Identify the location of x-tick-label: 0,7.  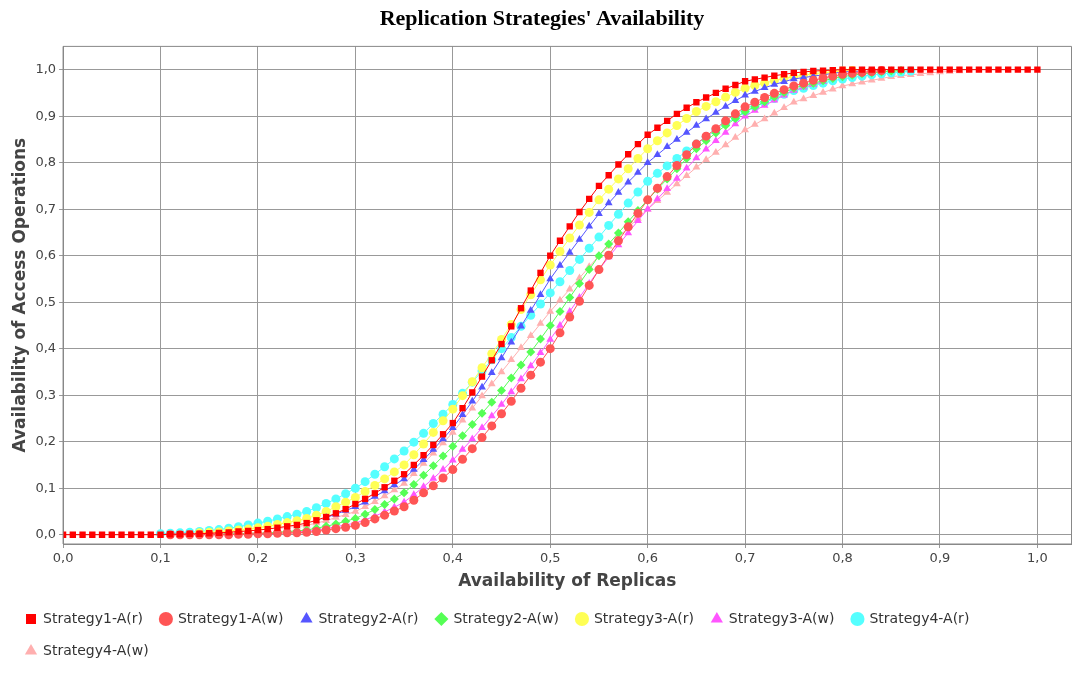
(745, 558).